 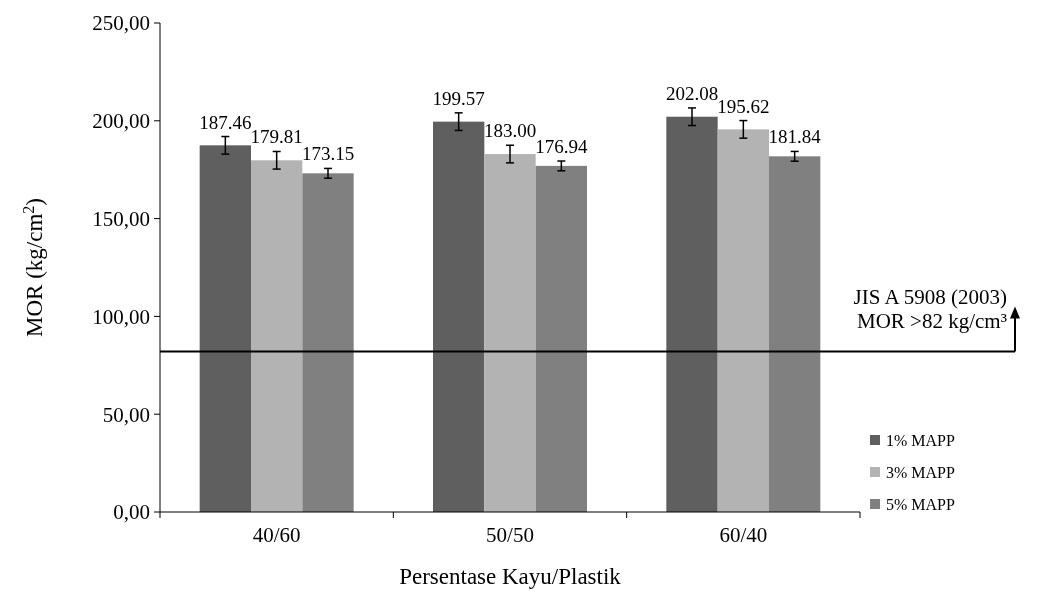 What do you see at coordinates (126, 414) in the screenshot?
I see `y-tick-label: 50,00` at bounding box center [126, 414].